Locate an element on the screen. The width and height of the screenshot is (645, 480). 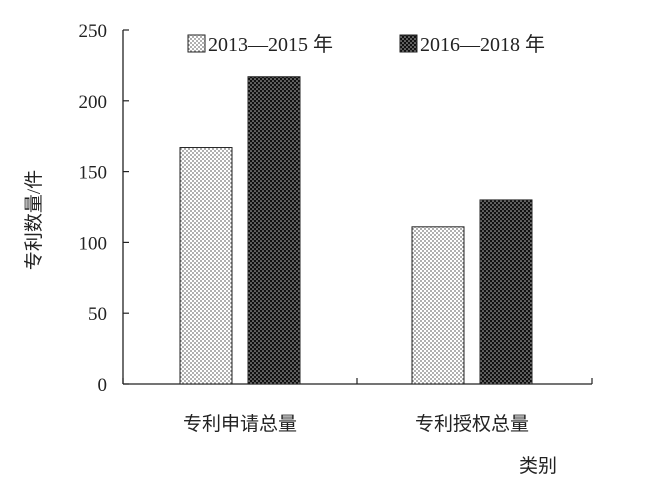
y-tick-label-3: 150 is located at coordinates (93, 173).